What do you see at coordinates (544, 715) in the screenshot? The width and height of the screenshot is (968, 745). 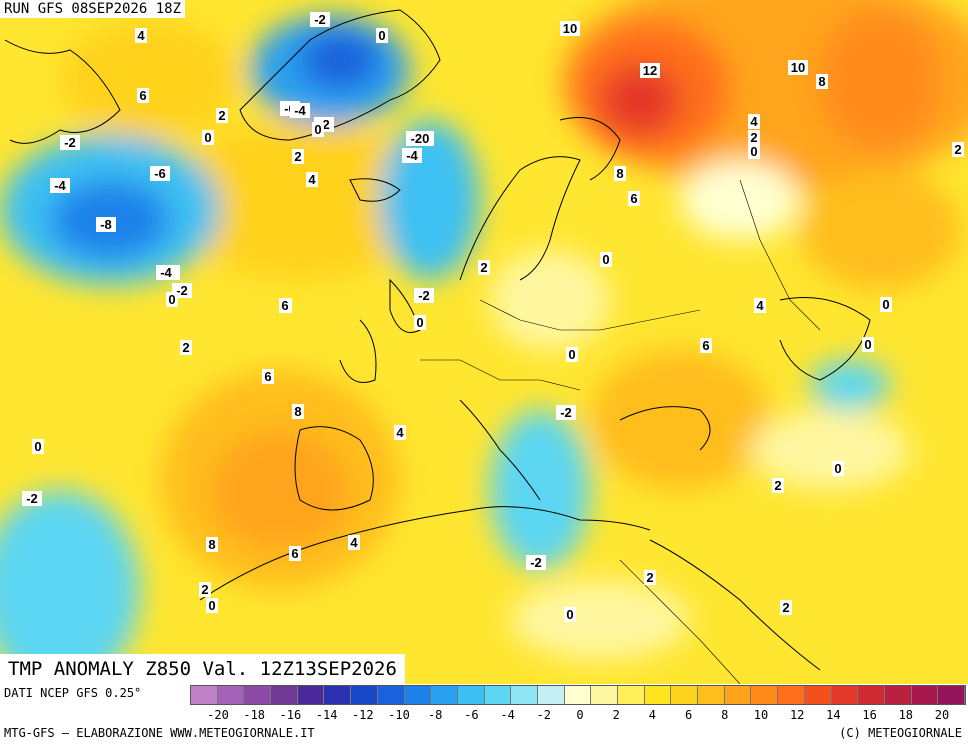 I see `colorbar-tick-label: -2` at bounding box center [544, 715].